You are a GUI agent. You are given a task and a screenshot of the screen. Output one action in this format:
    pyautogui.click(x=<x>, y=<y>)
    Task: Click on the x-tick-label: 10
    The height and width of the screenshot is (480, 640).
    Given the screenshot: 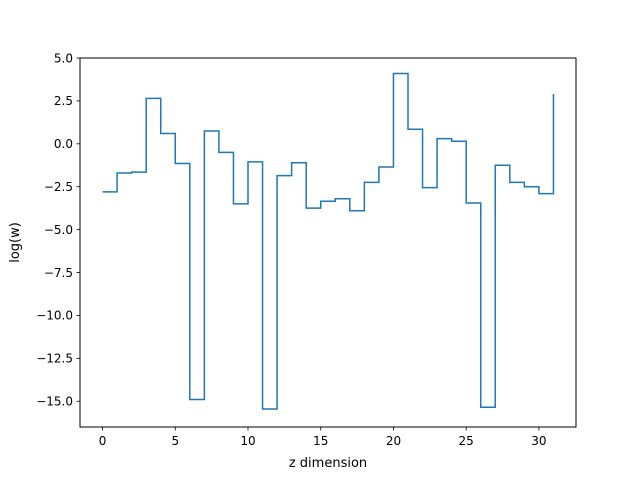 What is the action you would take?
    pyautogui.click(x=247, y=441)
    